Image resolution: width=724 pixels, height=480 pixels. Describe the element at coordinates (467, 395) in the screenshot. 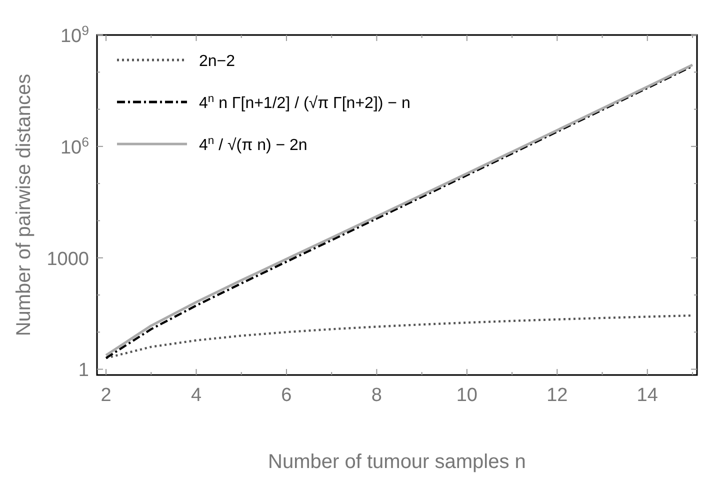

I see `x-tick-label: 10` at that location.